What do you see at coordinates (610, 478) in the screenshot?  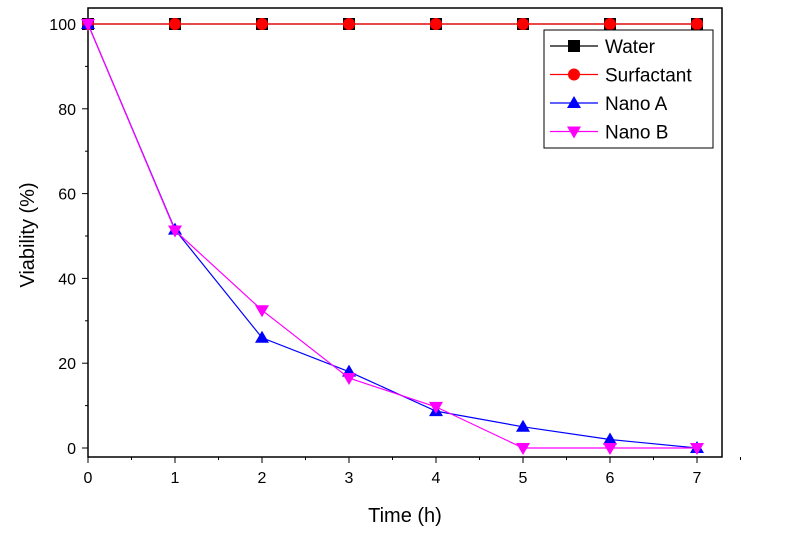 I see `x-tick-label: 6` at bounding box center [610, 478].